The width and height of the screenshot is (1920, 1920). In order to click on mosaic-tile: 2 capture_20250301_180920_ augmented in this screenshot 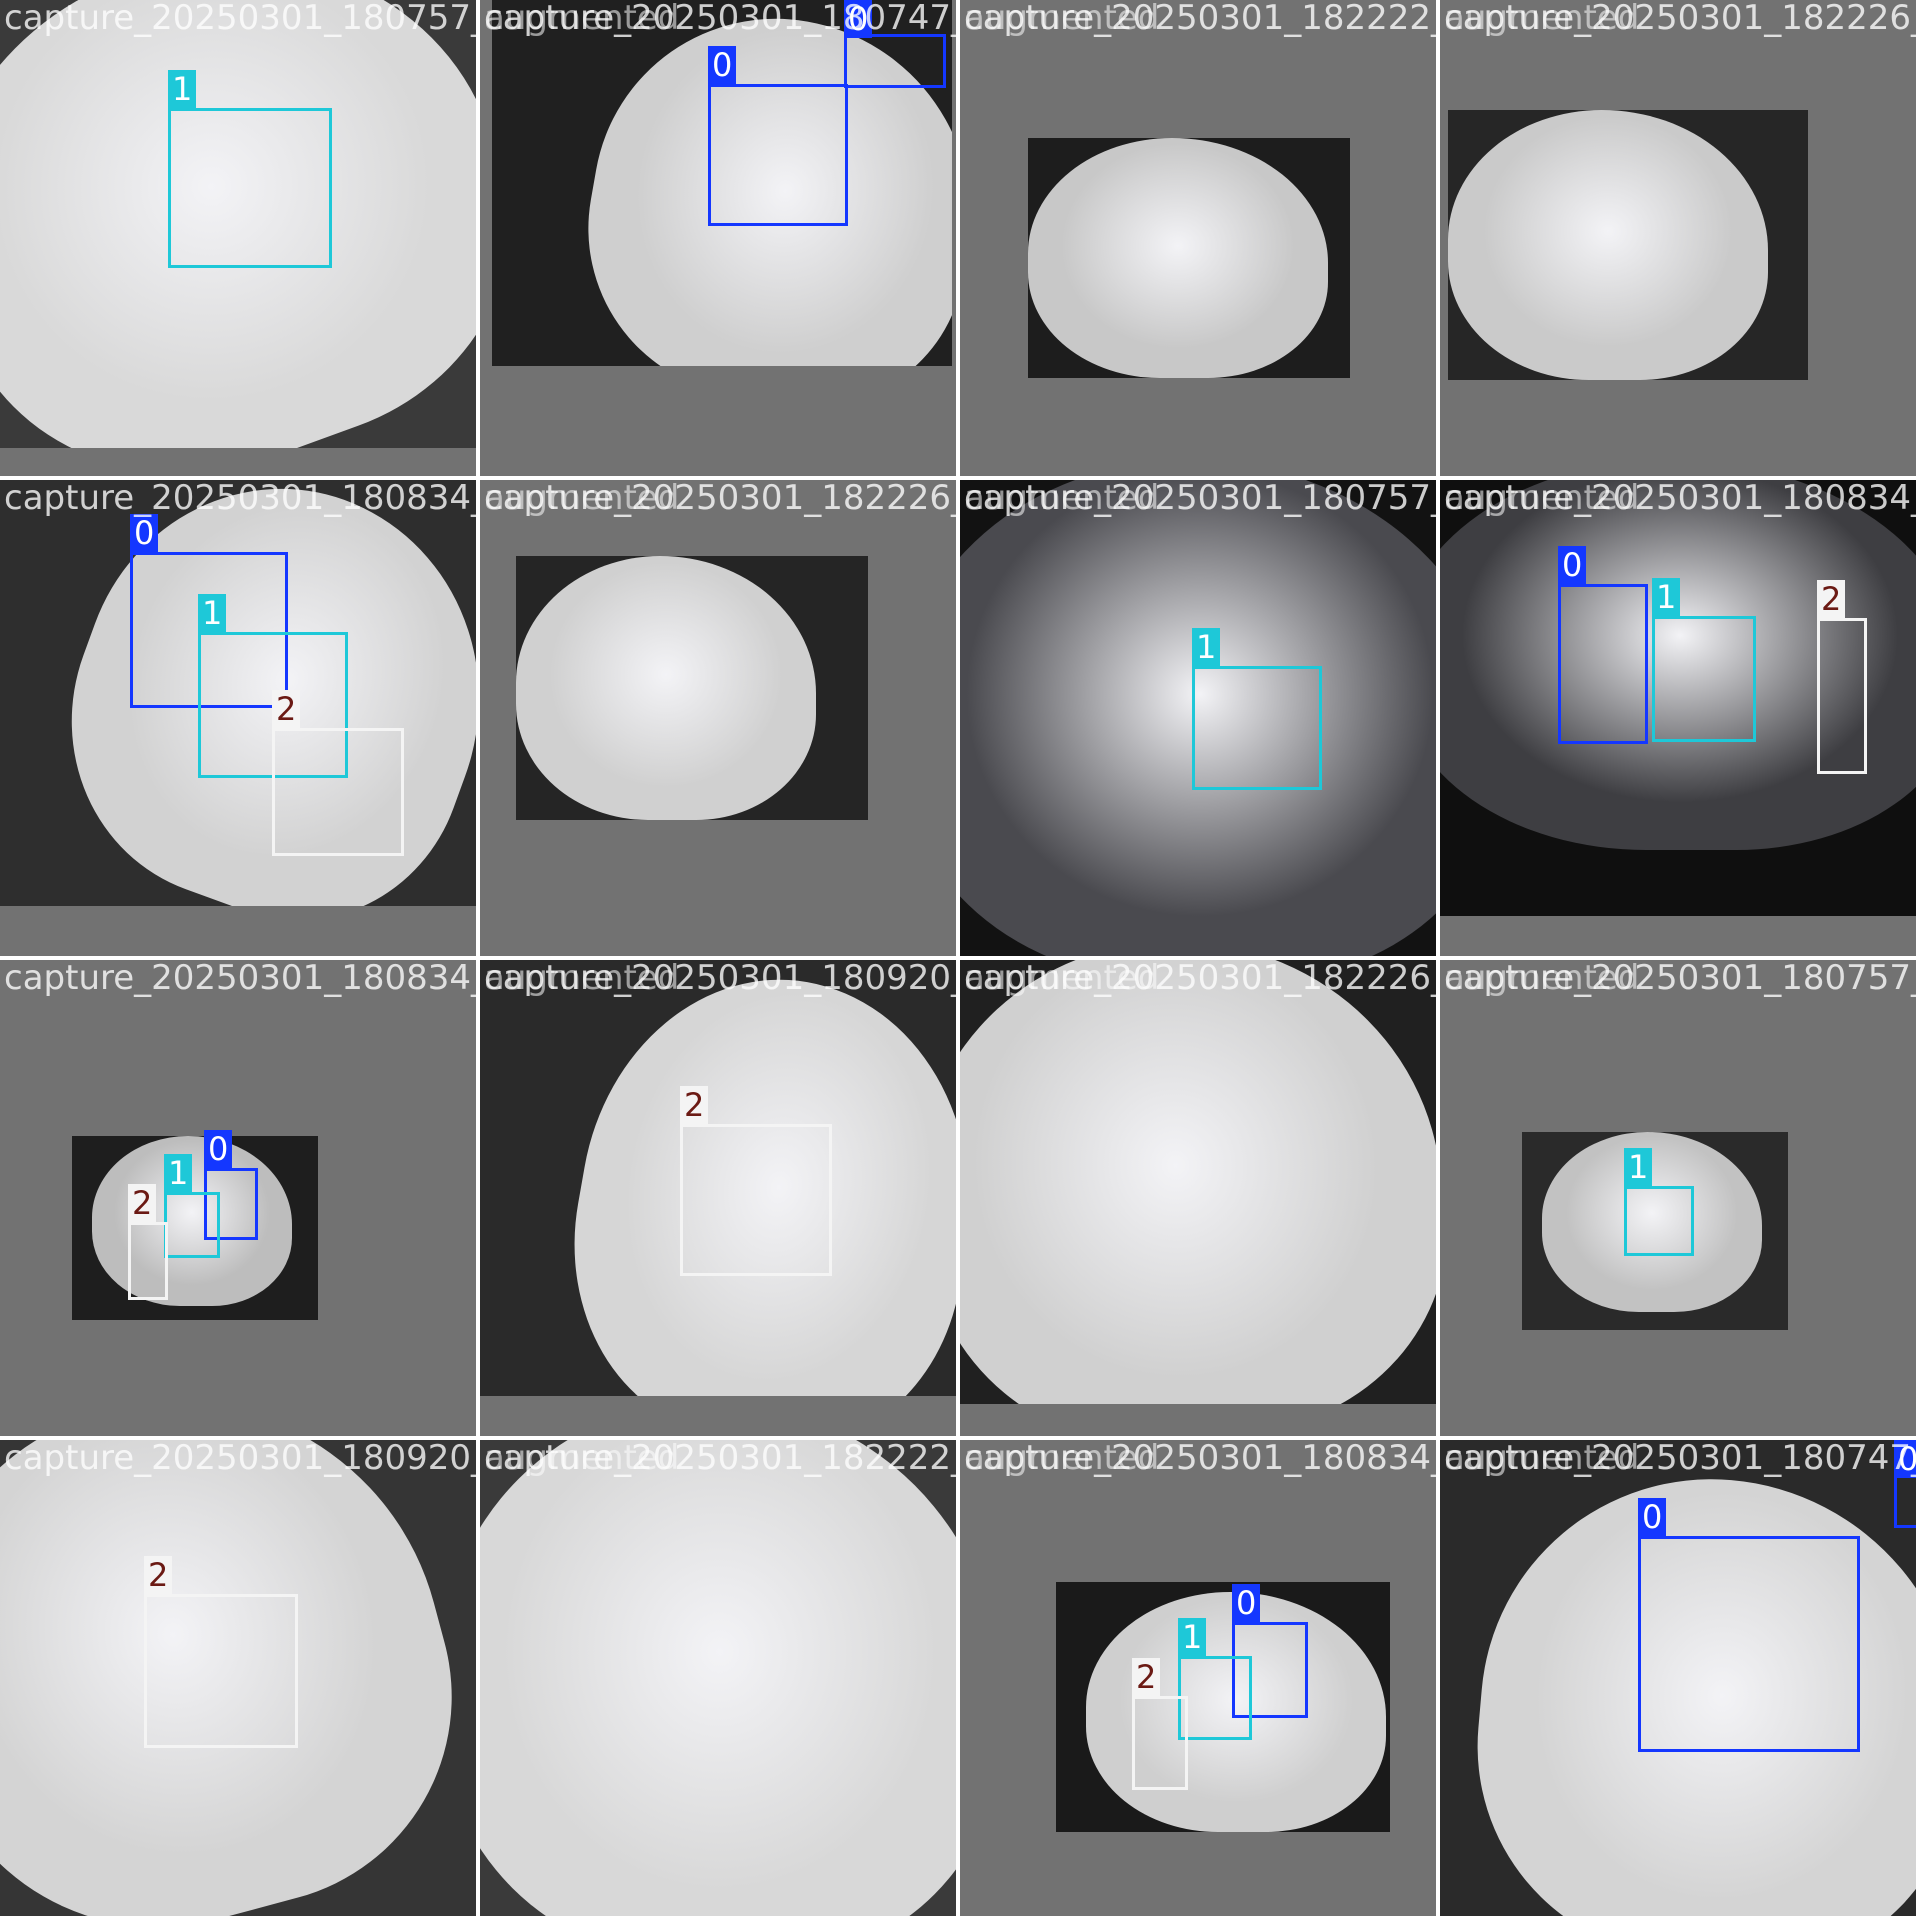, I will do `click(718, 1198)`.